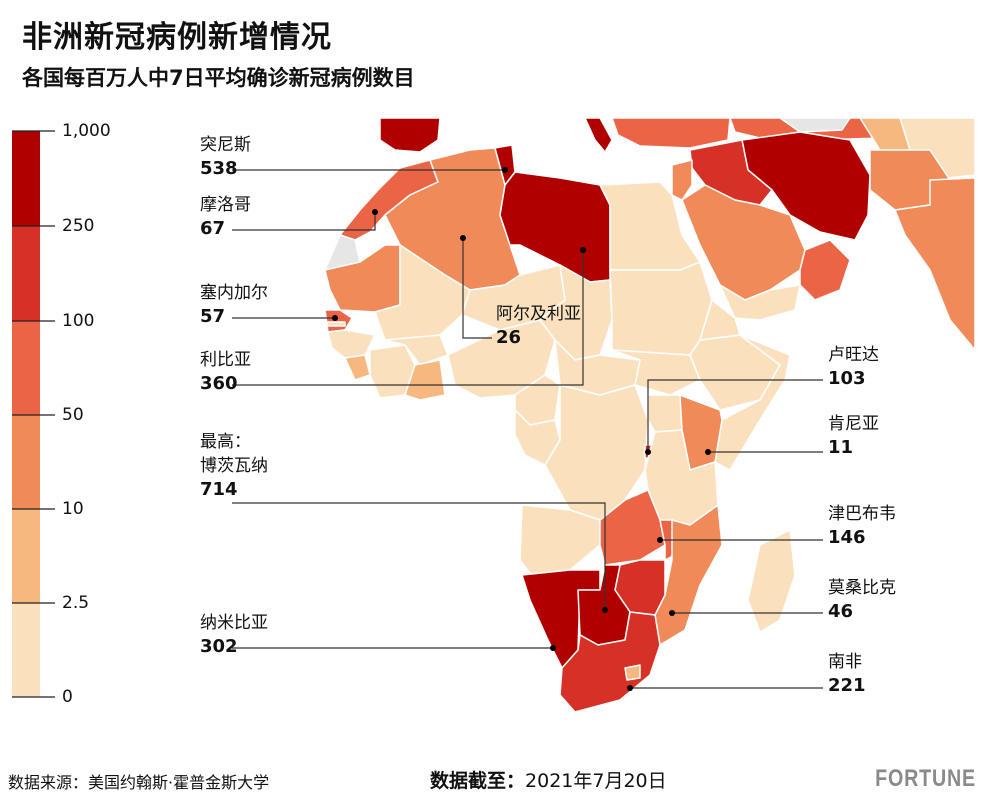 Image resolution: width=1000 pixels, height=811 pixels. Describe the element at coordinates (847, 685) in the screenshot. I see `country-value: 221` at that location.